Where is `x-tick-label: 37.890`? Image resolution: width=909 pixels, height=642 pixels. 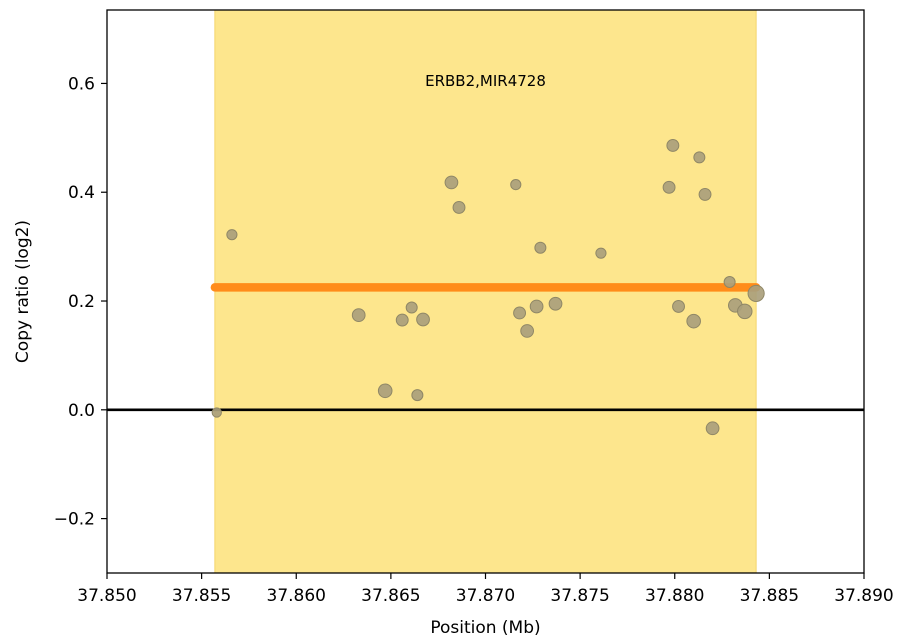 x-tick-label: 37.890 is located at coordinates (863, 596).